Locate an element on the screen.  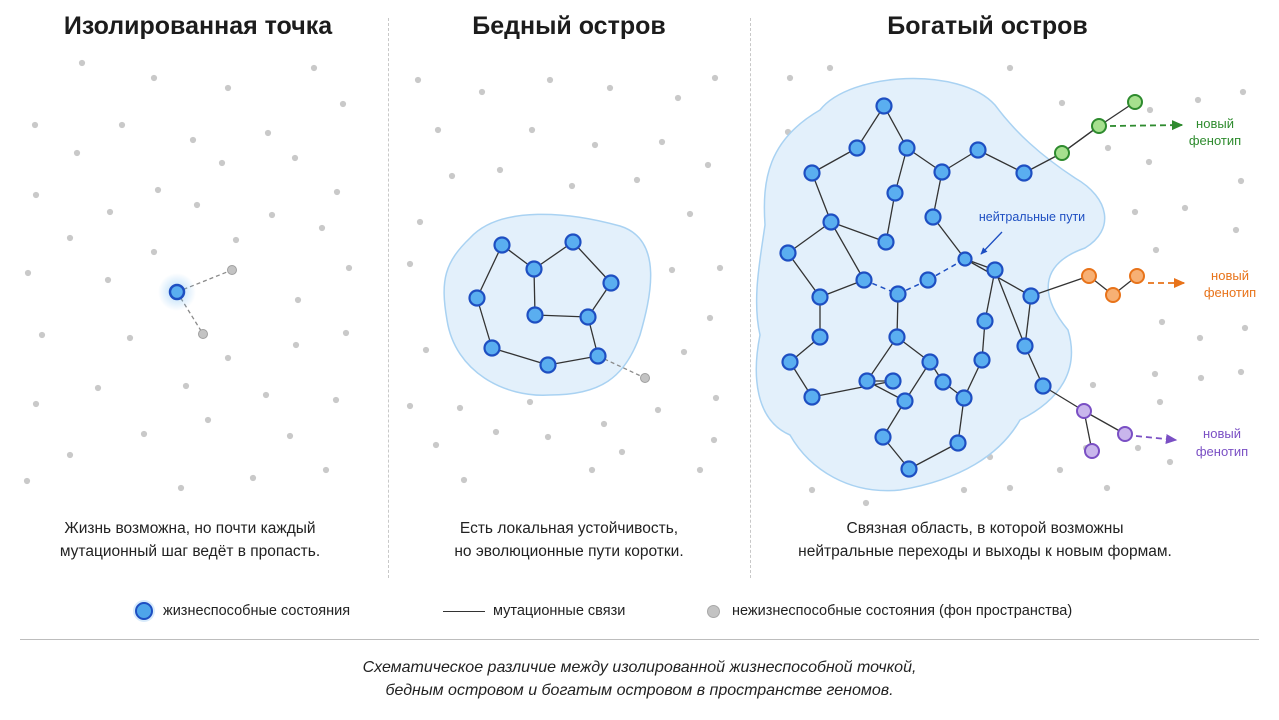
orange-phenotype-node is located at coordinates (1113, 295).